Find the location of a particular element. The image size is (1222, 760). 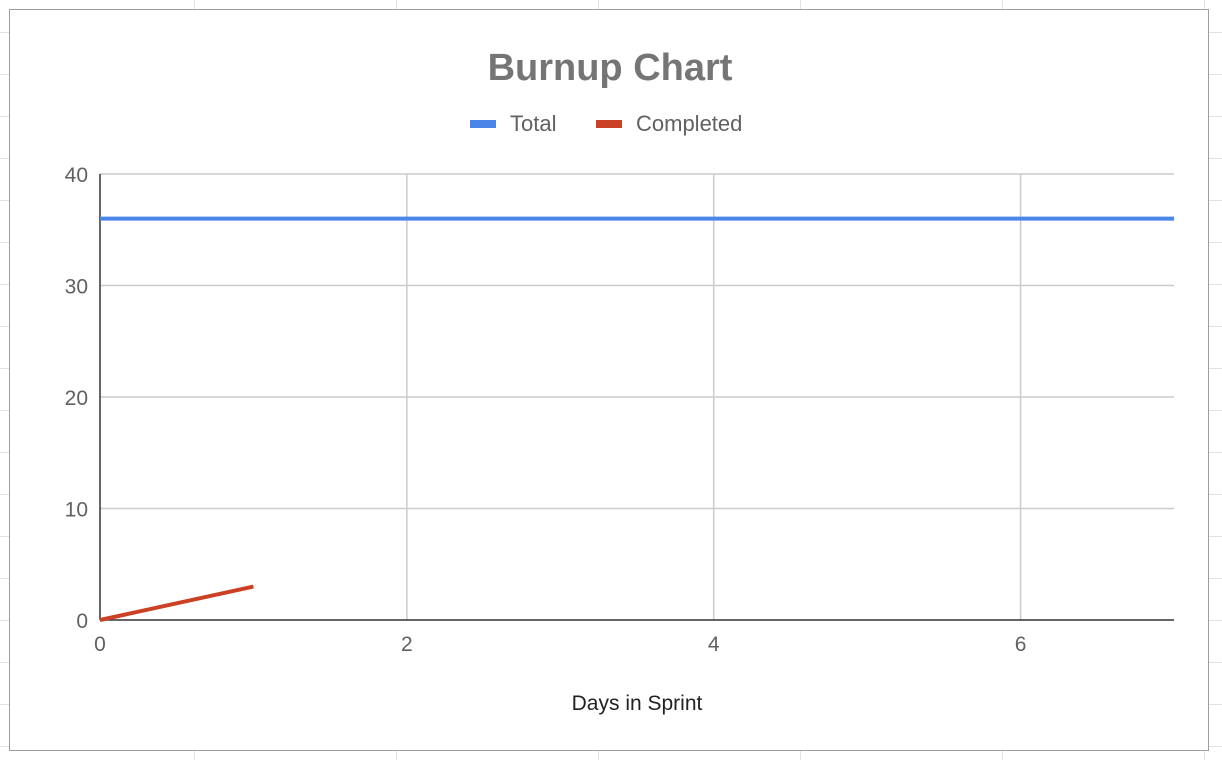

y-tick-label: 0 is located at coordinates (82, 621).